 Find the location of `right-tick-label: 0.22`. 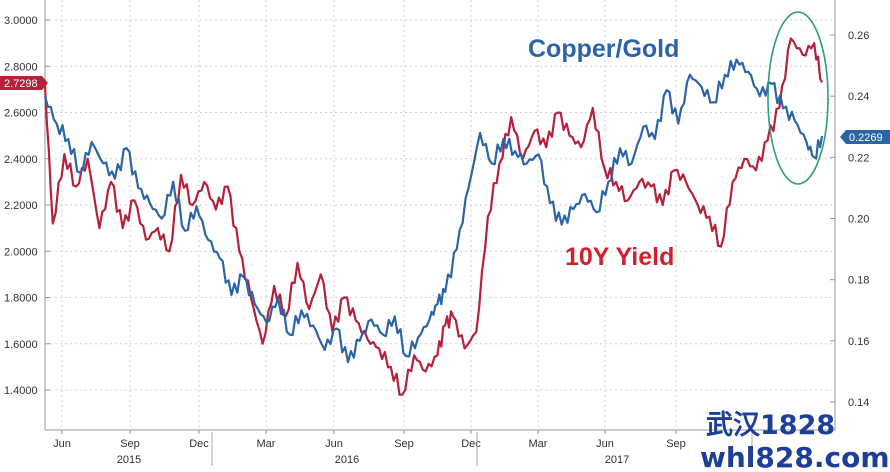

right-tick-label: 0.22 is located at coordinates (858, 158).